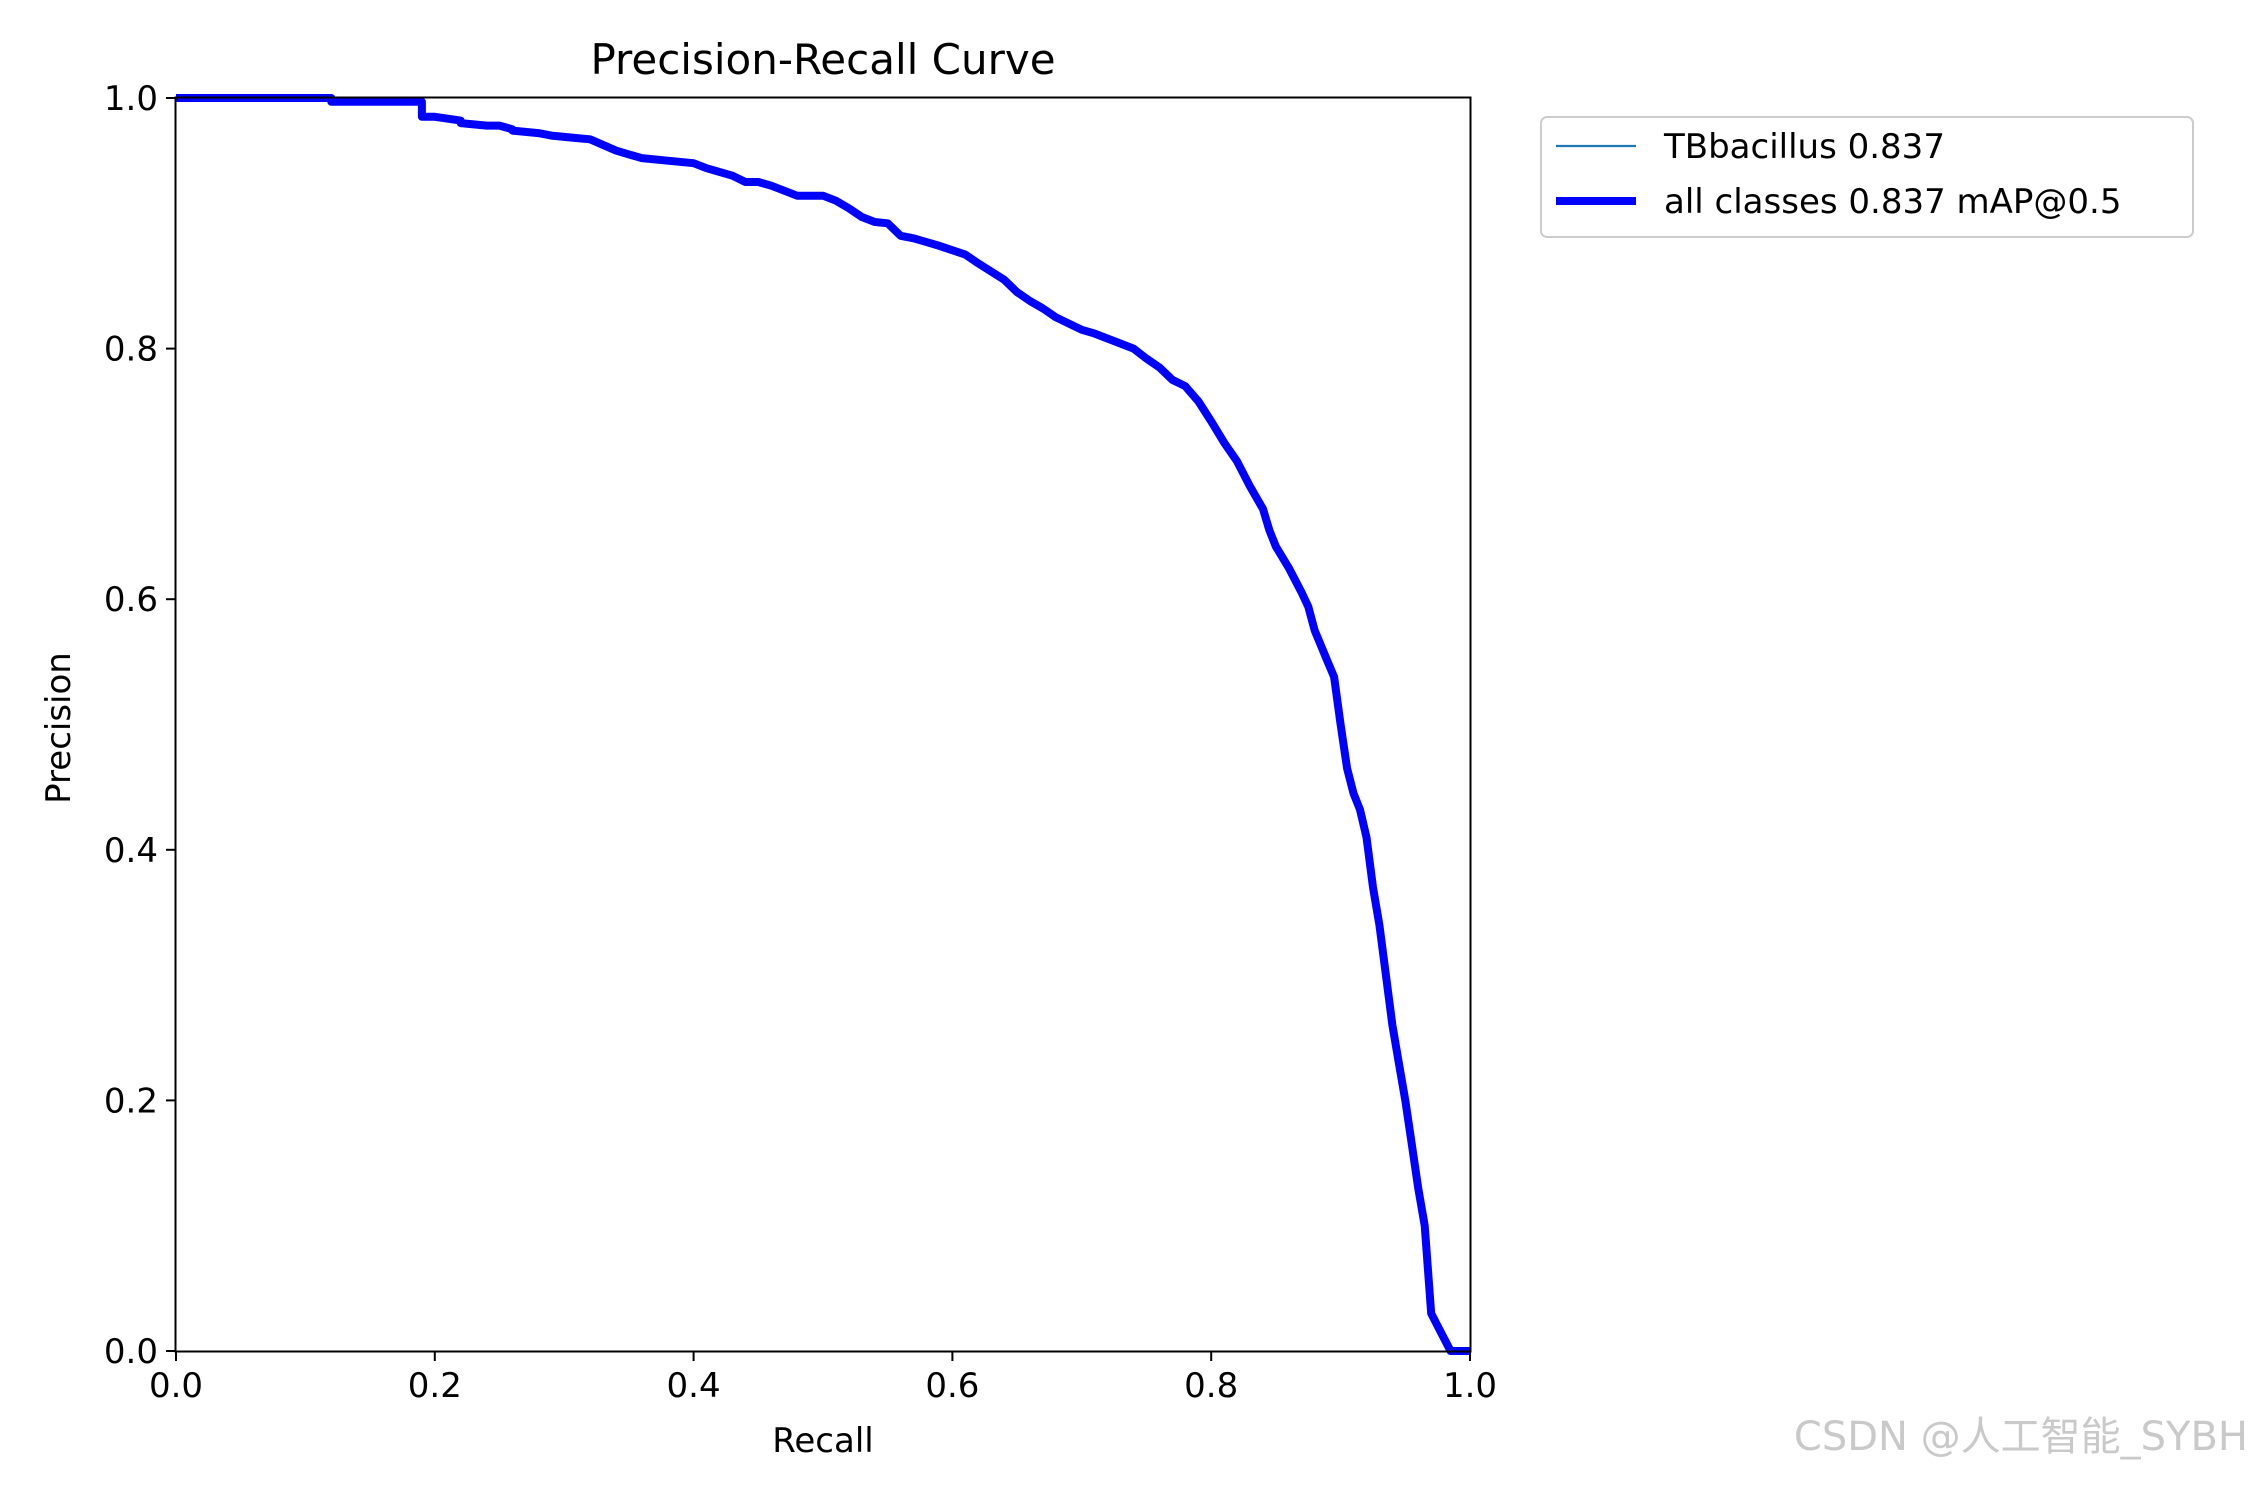 This screenshot has width=2250, height=1500. What do you see at coordinates (823, 1378) in the screenshot?
I see `x-axis-ticks: 0.0 0.2 0.4 0.6 0.8 1.0` at bounding box center [823, 1378].